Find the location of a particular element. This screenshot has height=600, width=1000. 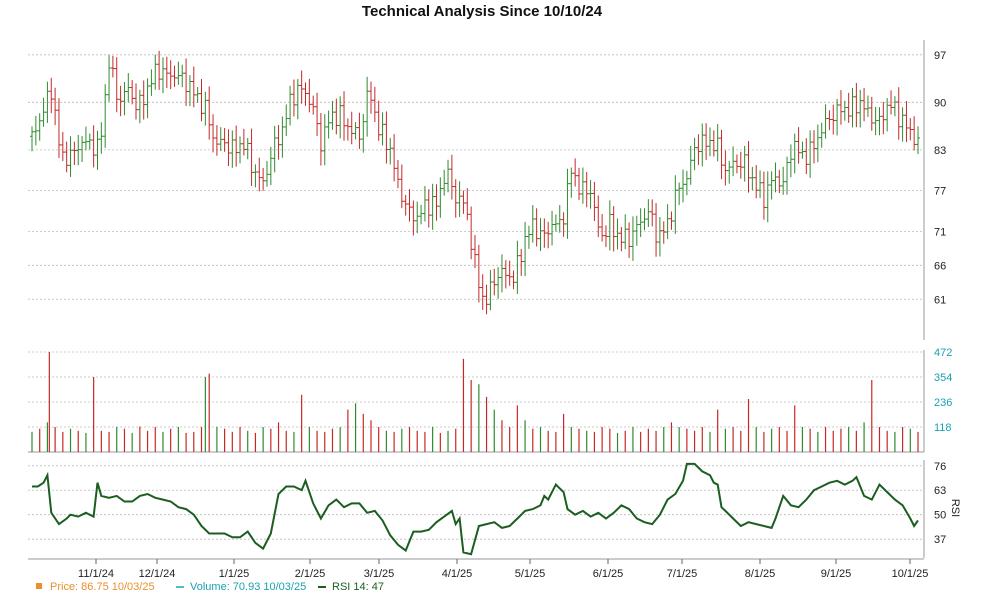

rsi-tick-label: 37 is located at coordinates (940, 540).